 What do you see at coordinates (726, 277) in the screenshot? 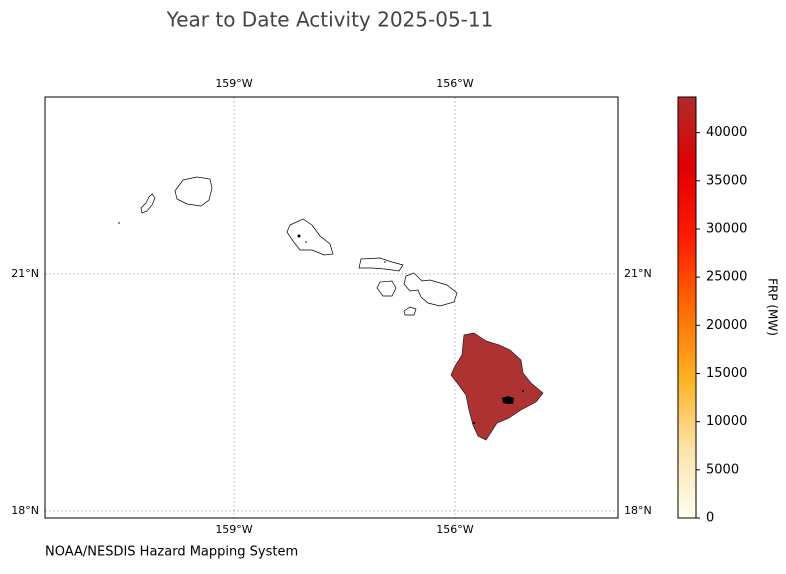
I see `colorbar-tick-label: 25000` at bounding box center [726, 277].